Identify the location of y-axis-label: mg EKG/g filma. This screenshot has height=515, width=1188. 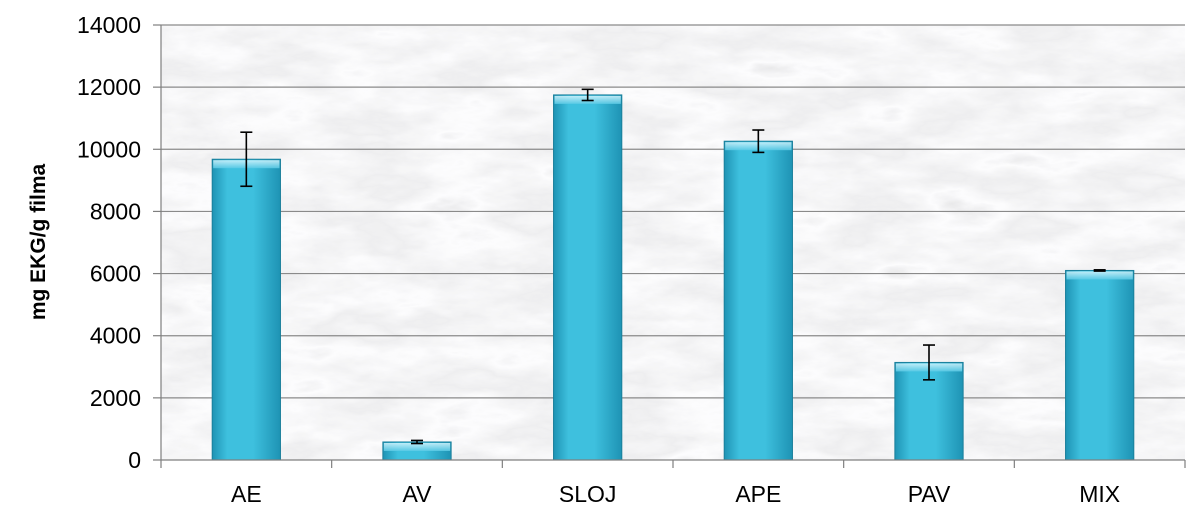
(38, 242).